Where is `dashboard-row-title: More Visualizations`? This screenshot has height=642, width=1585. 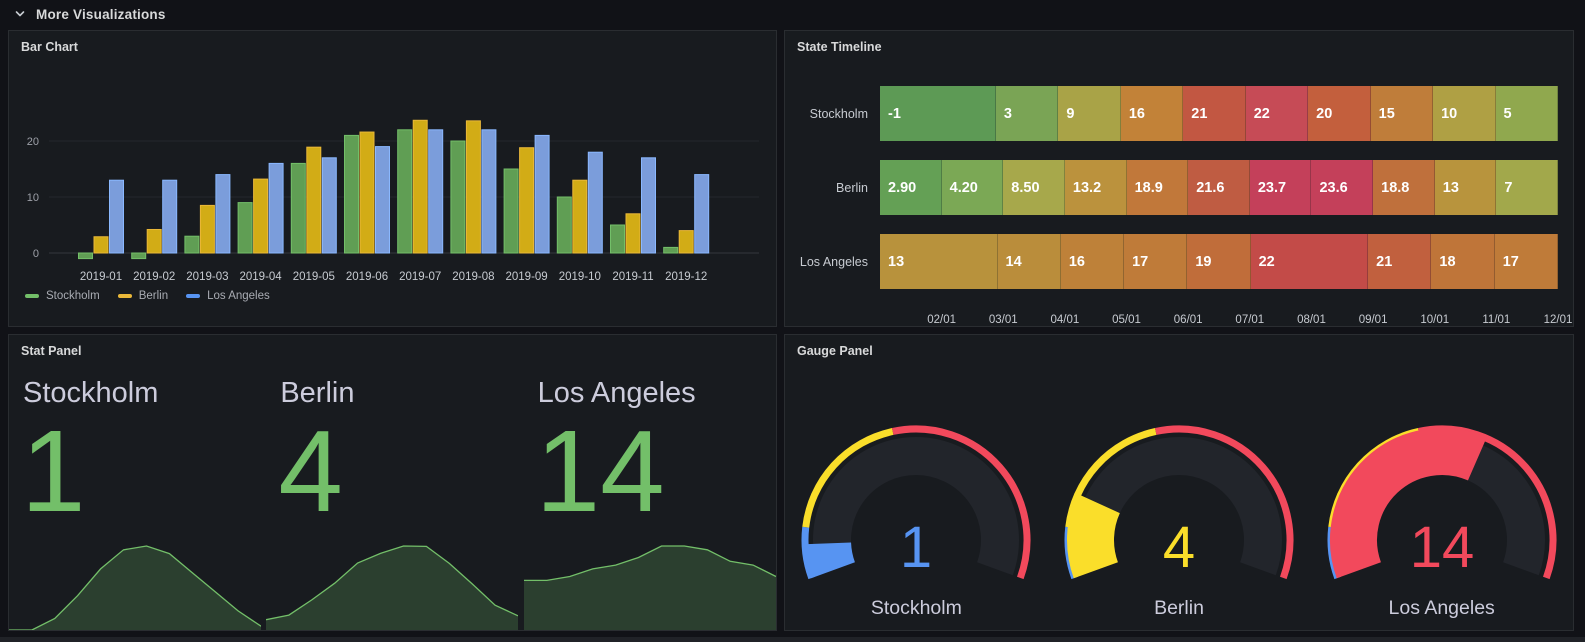
dashboard-row-title: More Visualizations is located at coordinates (101, 14).